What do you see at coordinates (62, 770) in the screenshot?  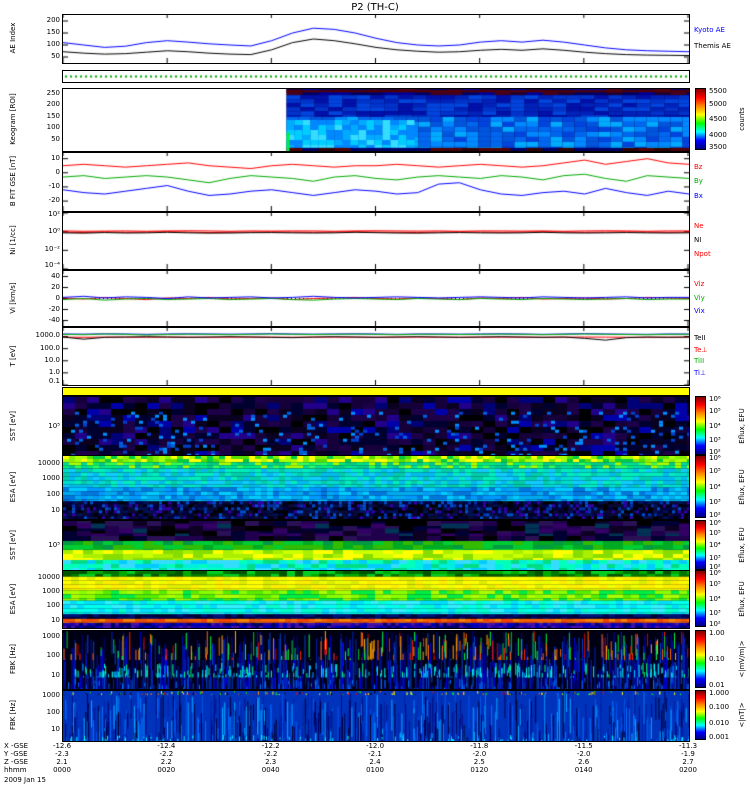 I see `axis-tick-value: 0000` at bounding box center [62, 770].